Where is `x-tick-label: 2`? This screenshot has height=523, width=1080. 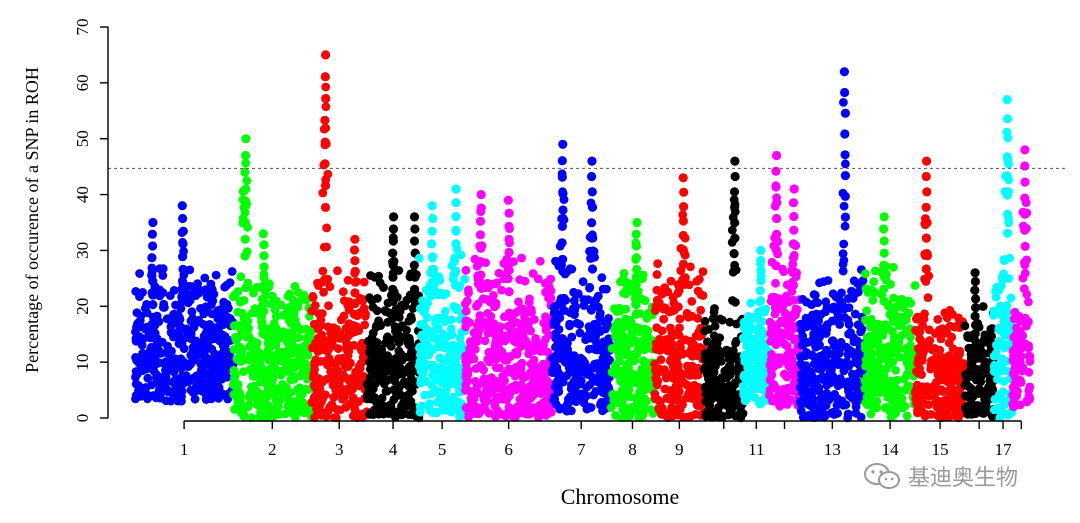 x-tick-label: 2 is located at coordinates (272, 449).